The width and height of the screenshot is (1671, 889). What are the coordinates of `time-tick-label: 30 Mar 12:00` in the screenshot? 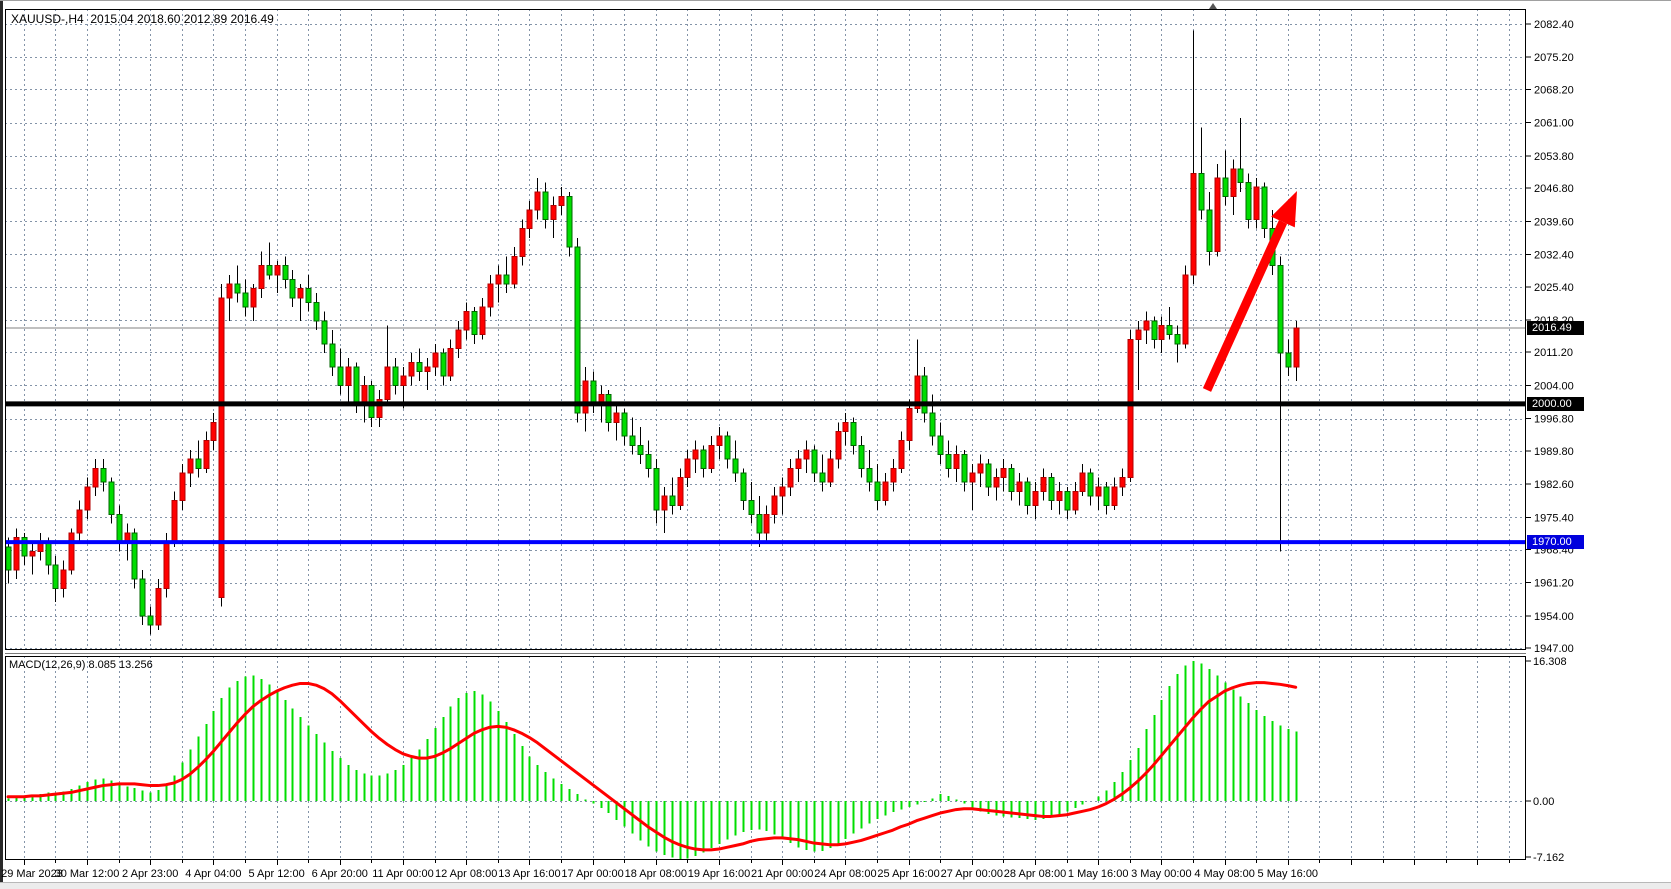 It's located at (87, 874).